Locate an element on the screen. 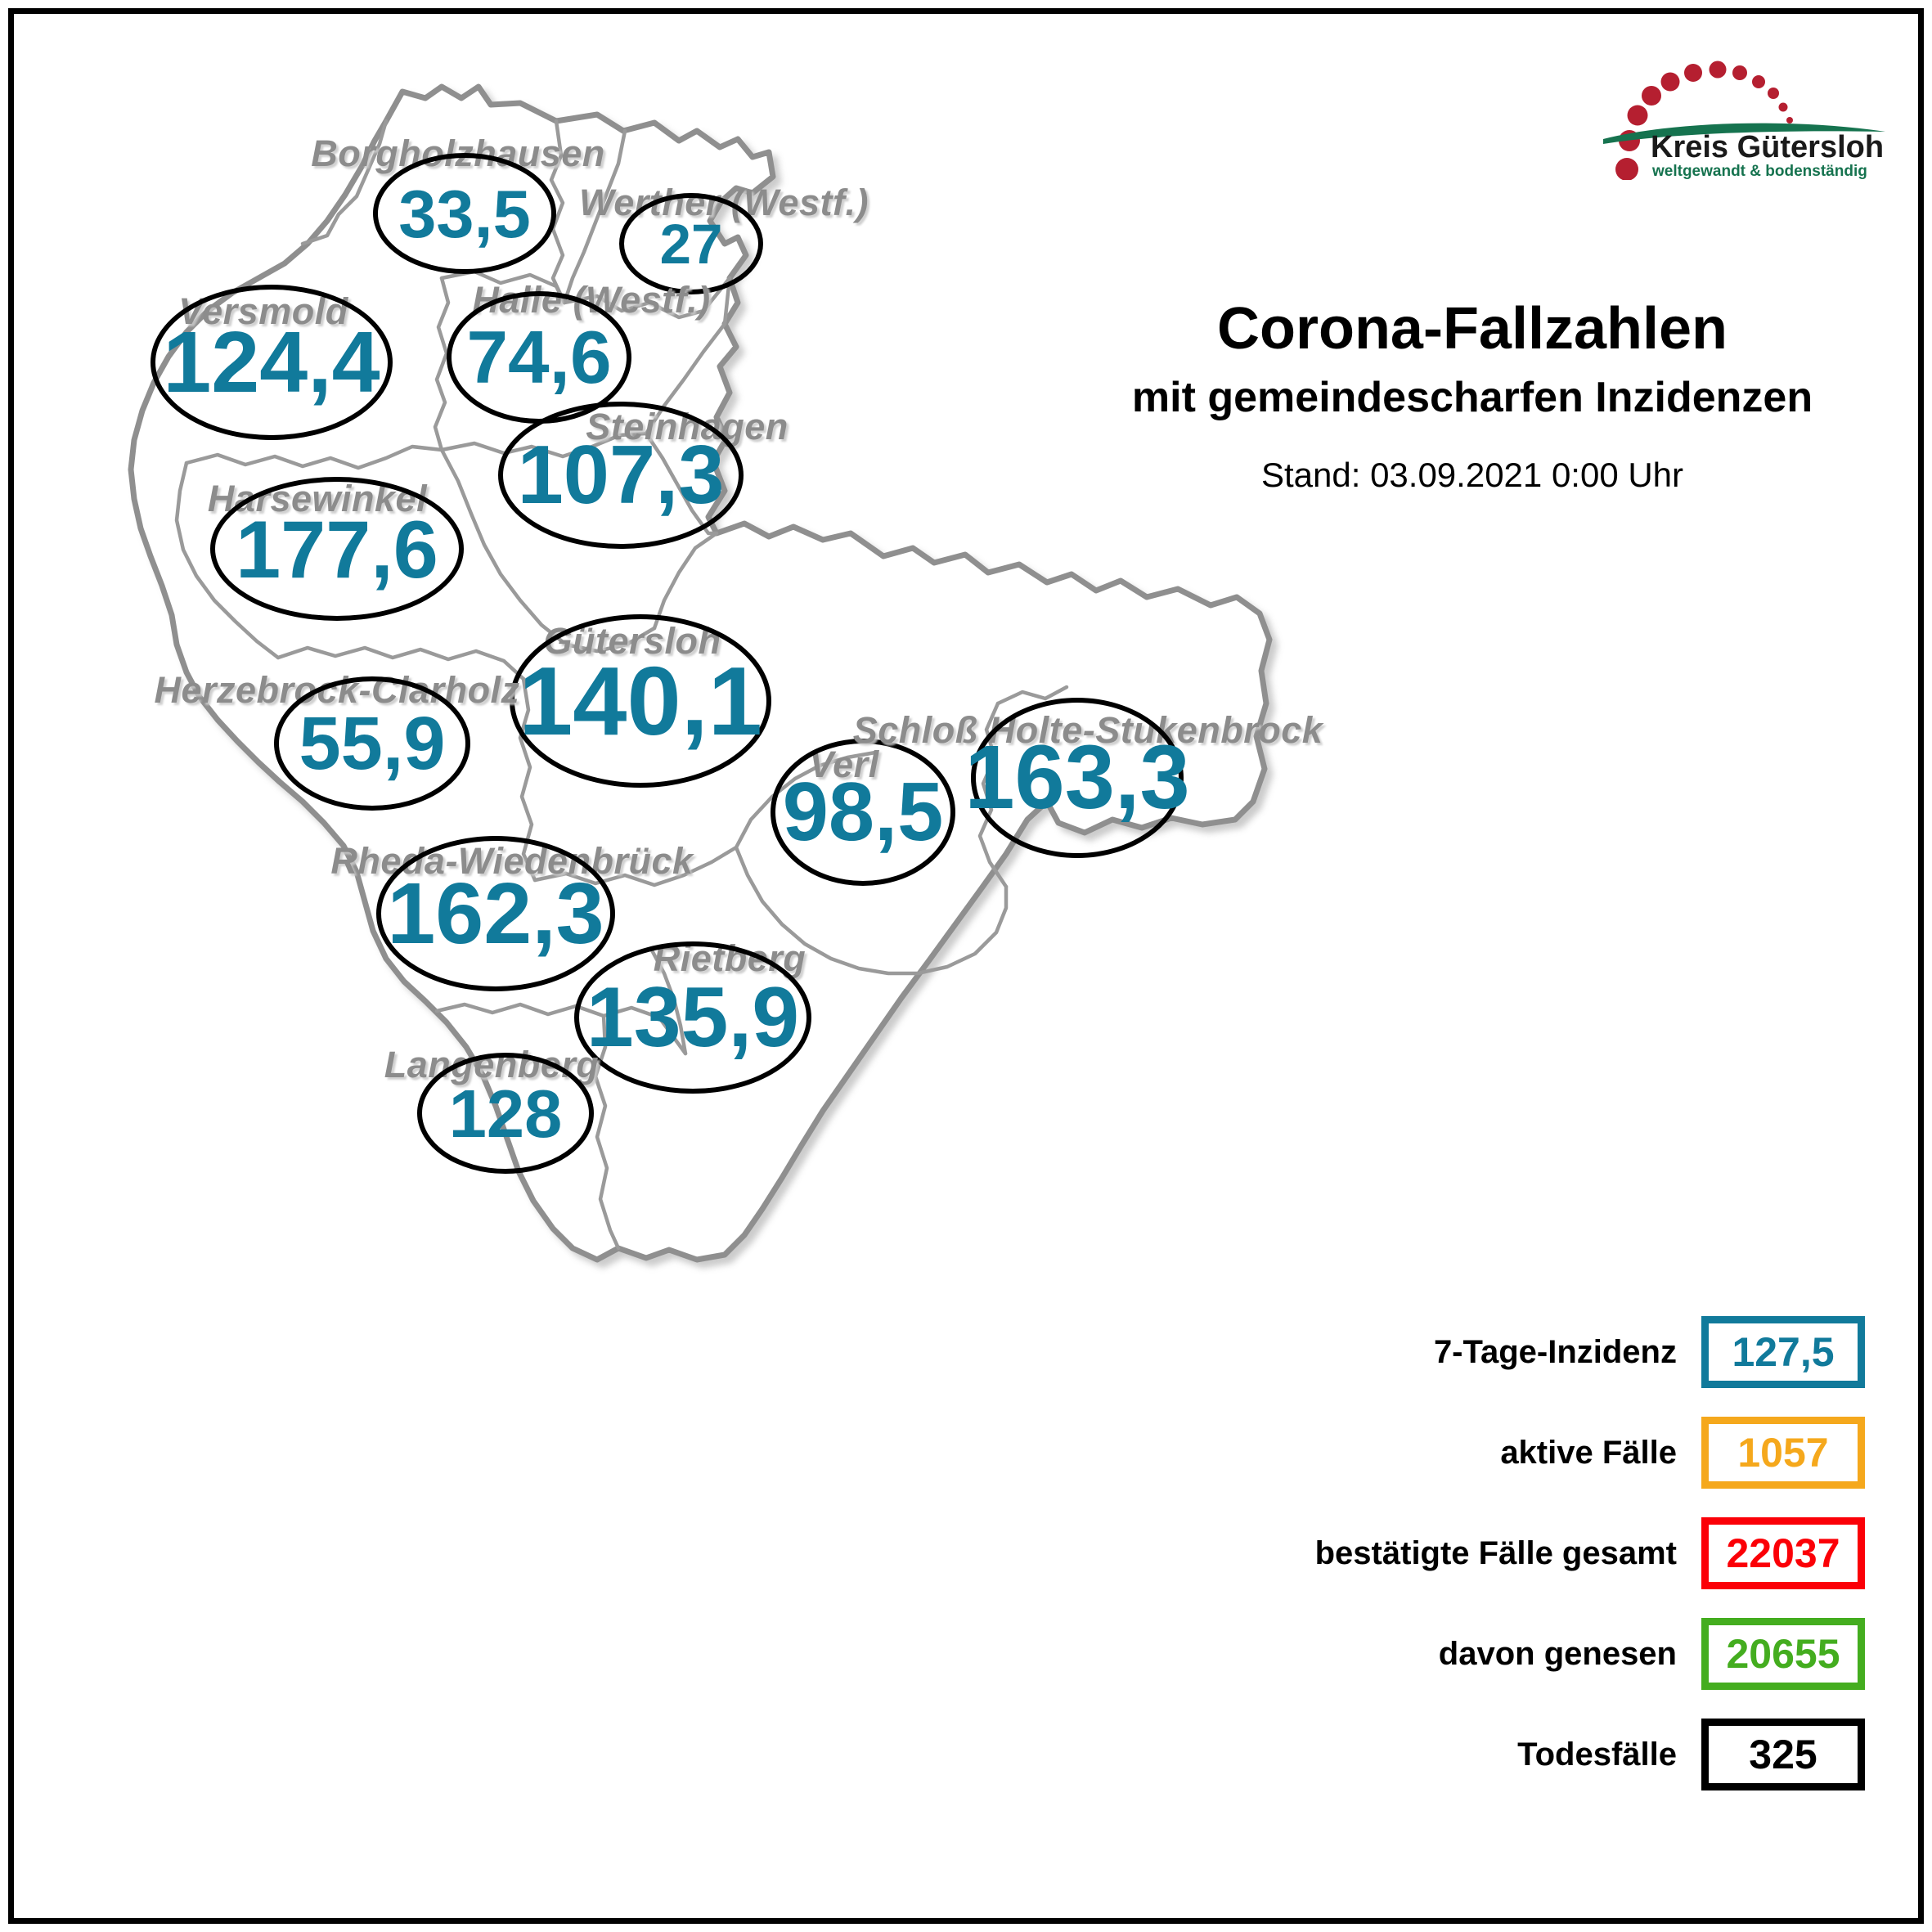 This screenshot has height=1932, width=1932. incidence-bubble: 177,6 is located at coordinates (337, 549).